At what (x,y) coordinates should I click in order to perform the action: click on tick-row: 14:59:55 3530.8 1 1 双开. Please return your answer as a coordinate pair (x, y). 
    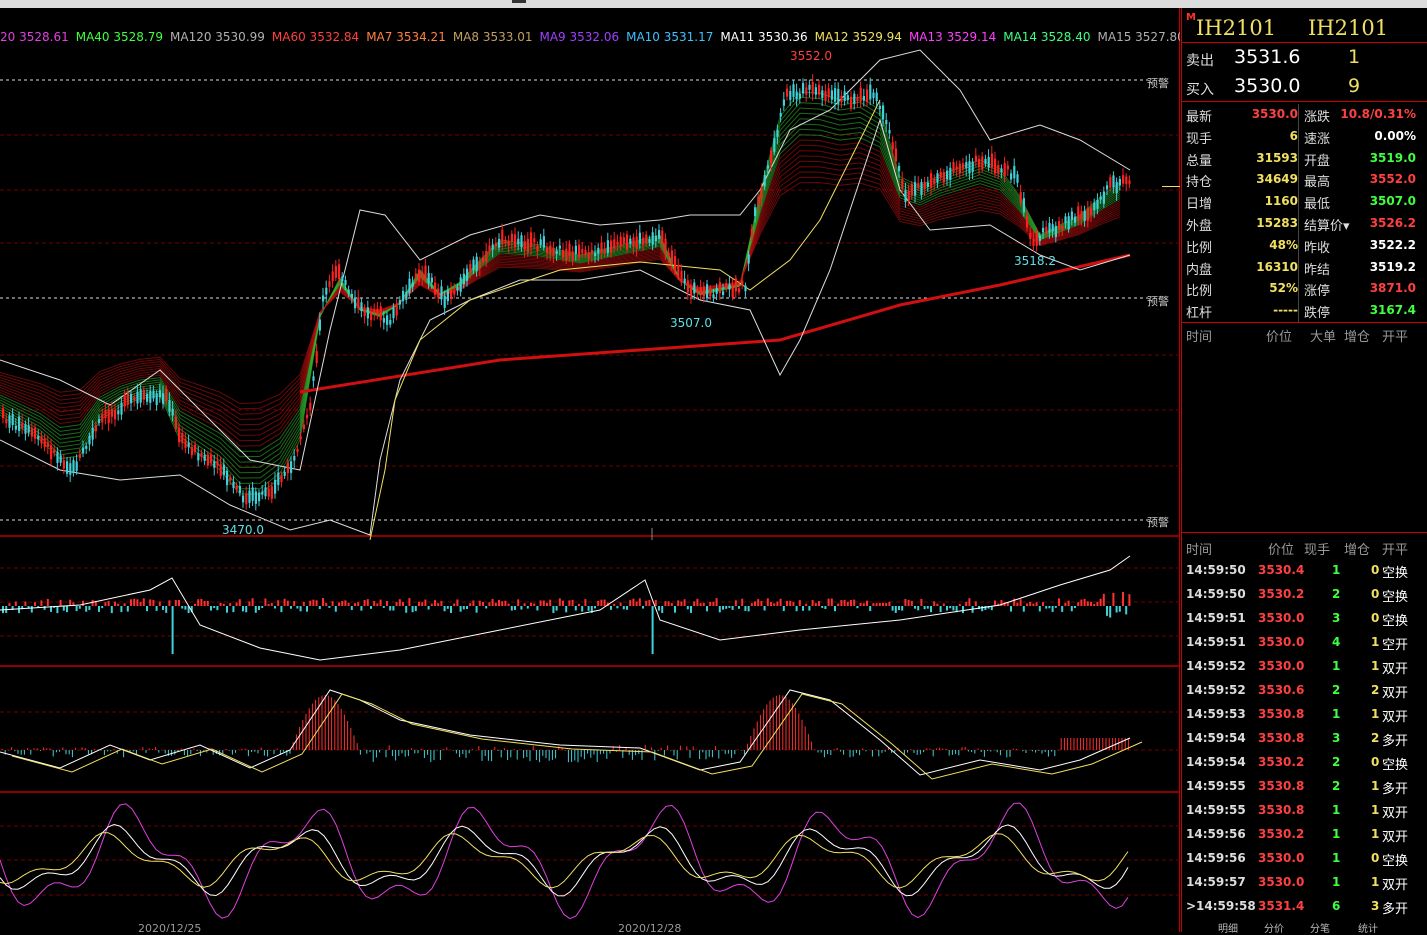
    Looking at the image, I should click on (1304, 810).